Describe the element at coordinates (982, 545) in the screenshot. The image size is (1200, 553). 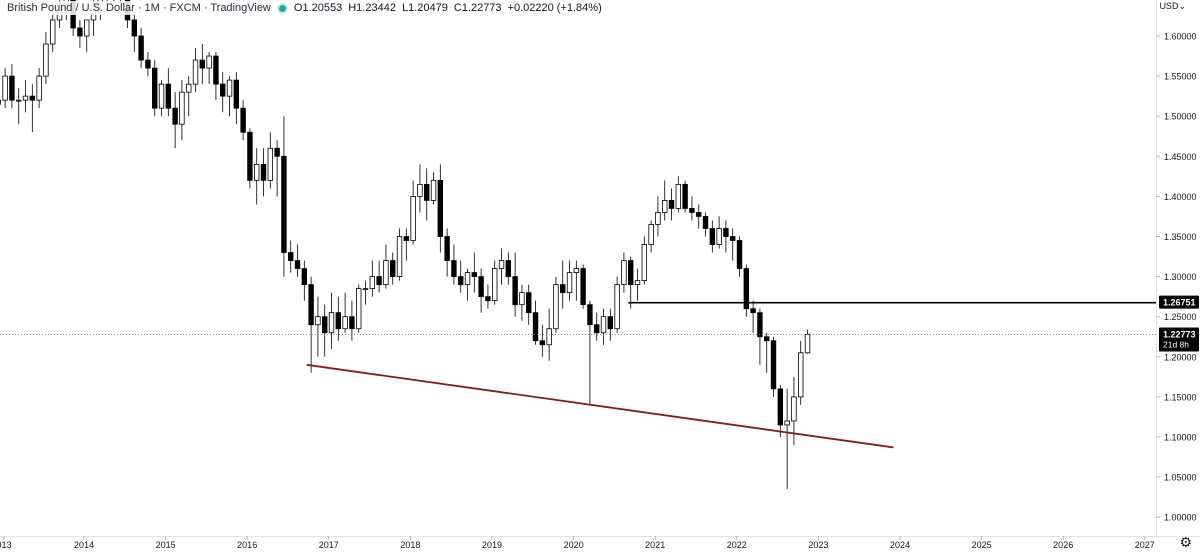
I see `time-tick-label: 2025` at that location.